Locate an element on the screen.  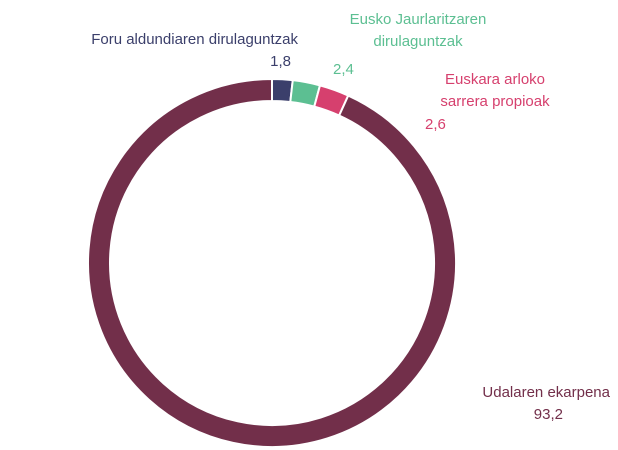
value-label: 2,4 is located at coordinates (343, 69).